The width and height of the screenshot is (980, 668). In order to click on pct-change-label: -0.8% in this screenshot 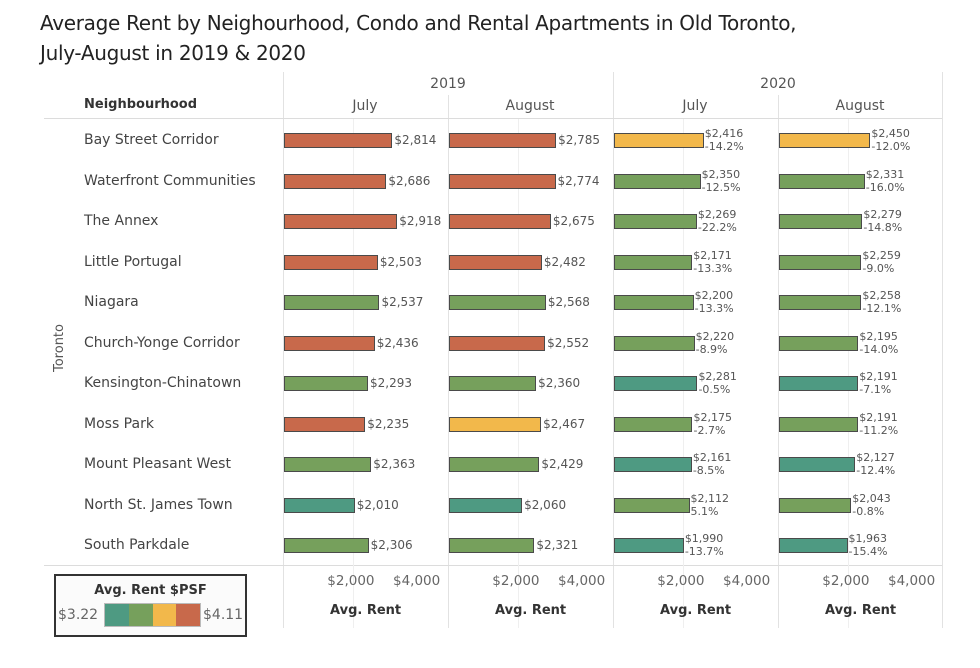, I will do `click(868, 511)`.